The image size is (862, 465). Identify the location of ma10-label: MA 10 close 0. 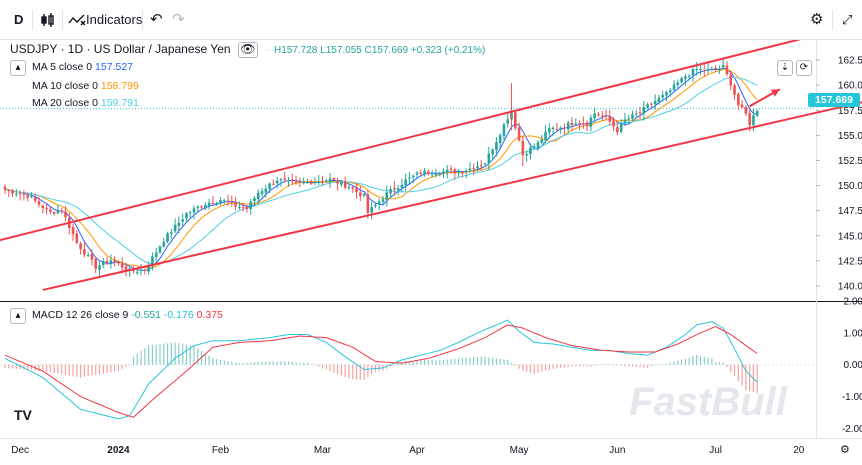
(65, 86).